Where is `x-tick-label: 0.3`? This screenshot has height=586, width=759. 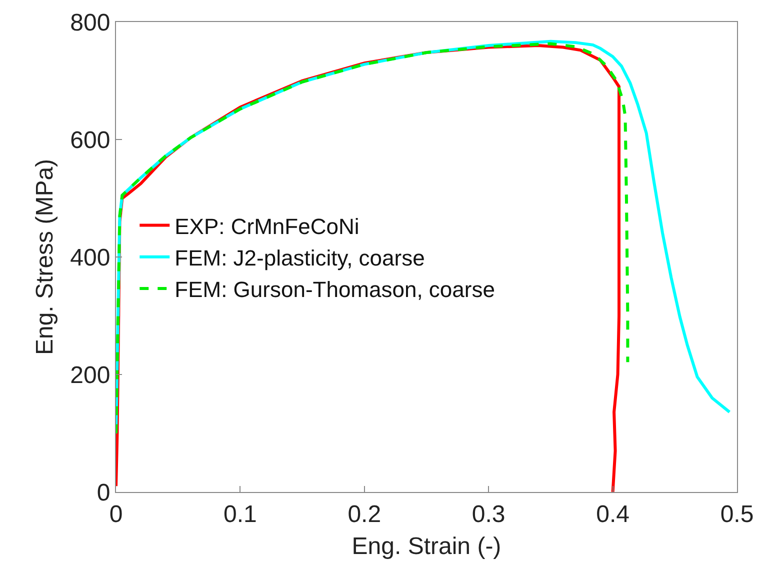 x-tick-label: 0.3 is located at coordinates (489, 514).